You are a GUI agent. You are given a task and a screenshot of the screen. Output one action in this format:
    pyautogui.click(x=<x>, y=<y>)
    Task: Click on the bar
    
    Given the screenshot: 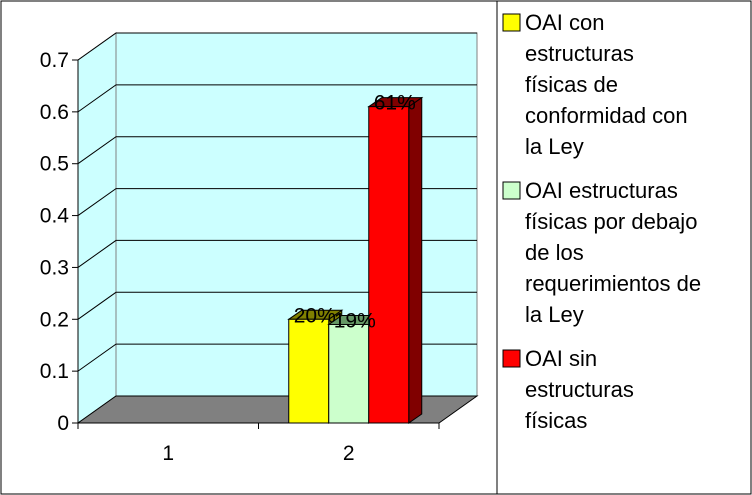 What is the action you would take?
    pyautogui.click(x=395, y=260)
    